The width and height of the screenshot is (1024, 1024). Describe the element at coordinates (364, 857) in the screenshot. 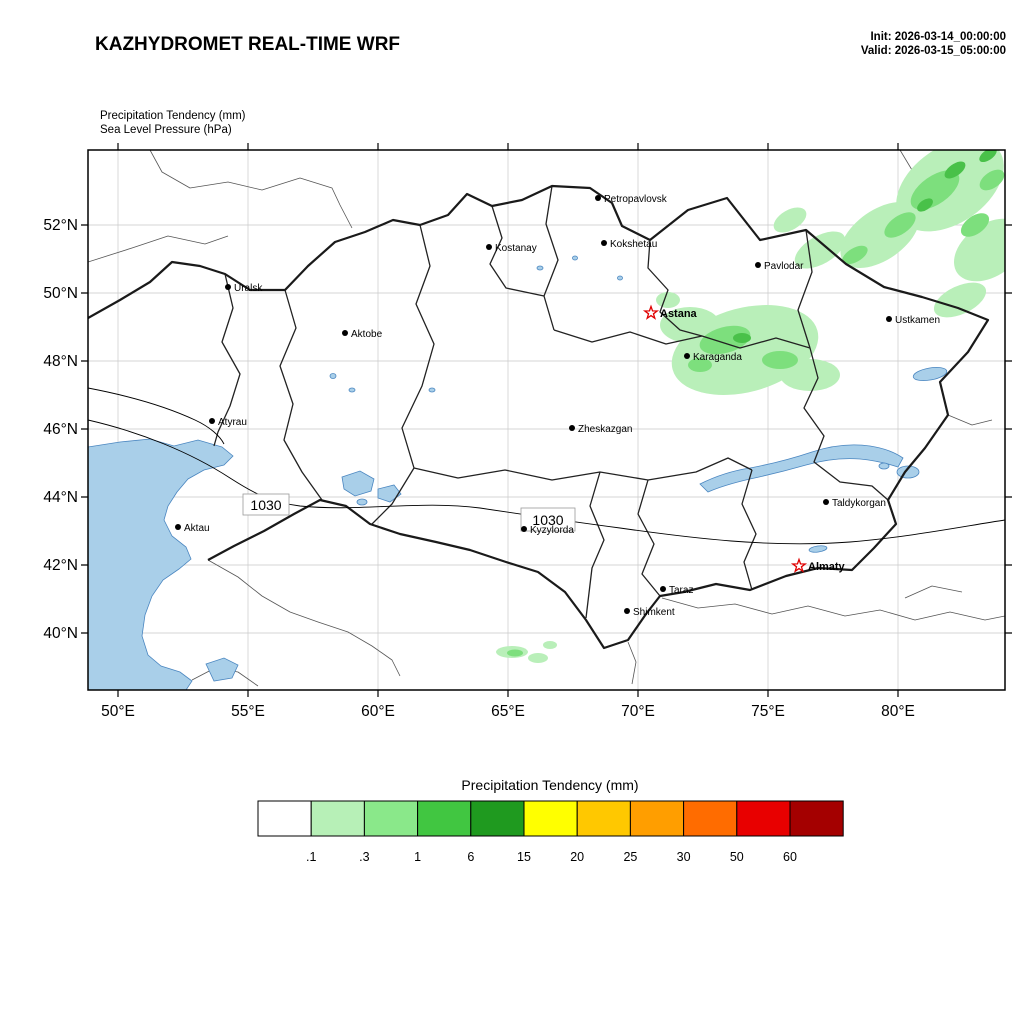

I see `legend-tick-label: .3` at that location.